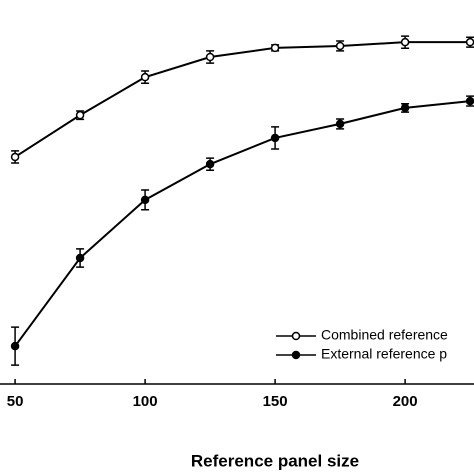 This screenshot has width=474, height=474. Describe the element at coordinates (275, 401) in the screenshot. I see `x-tick-label: 150` at that location.